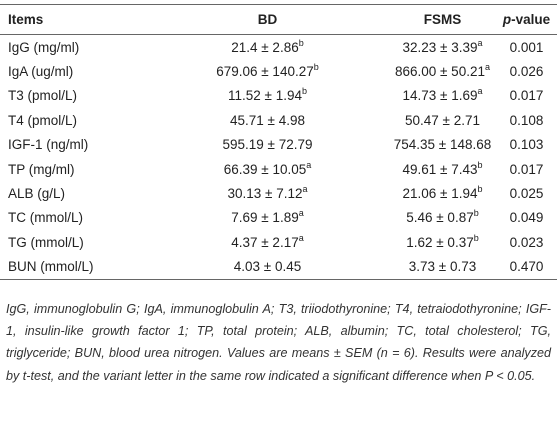 This screenshot has width=557, height=434. I want to click on cell-value: 5.46 ± 0.87, so click(440, 218).